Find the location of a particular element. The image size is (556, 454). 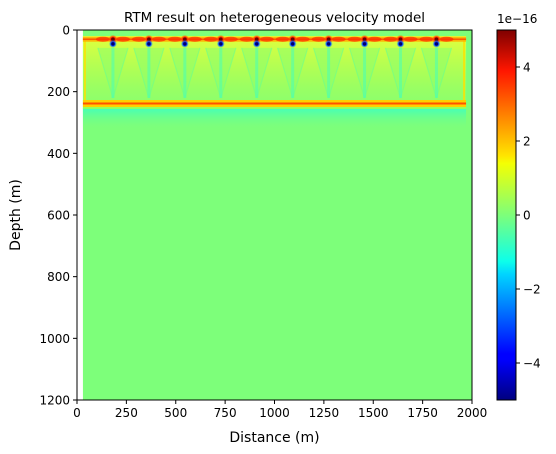

x-tick-label: 250 is located at coordinates (126, 413).